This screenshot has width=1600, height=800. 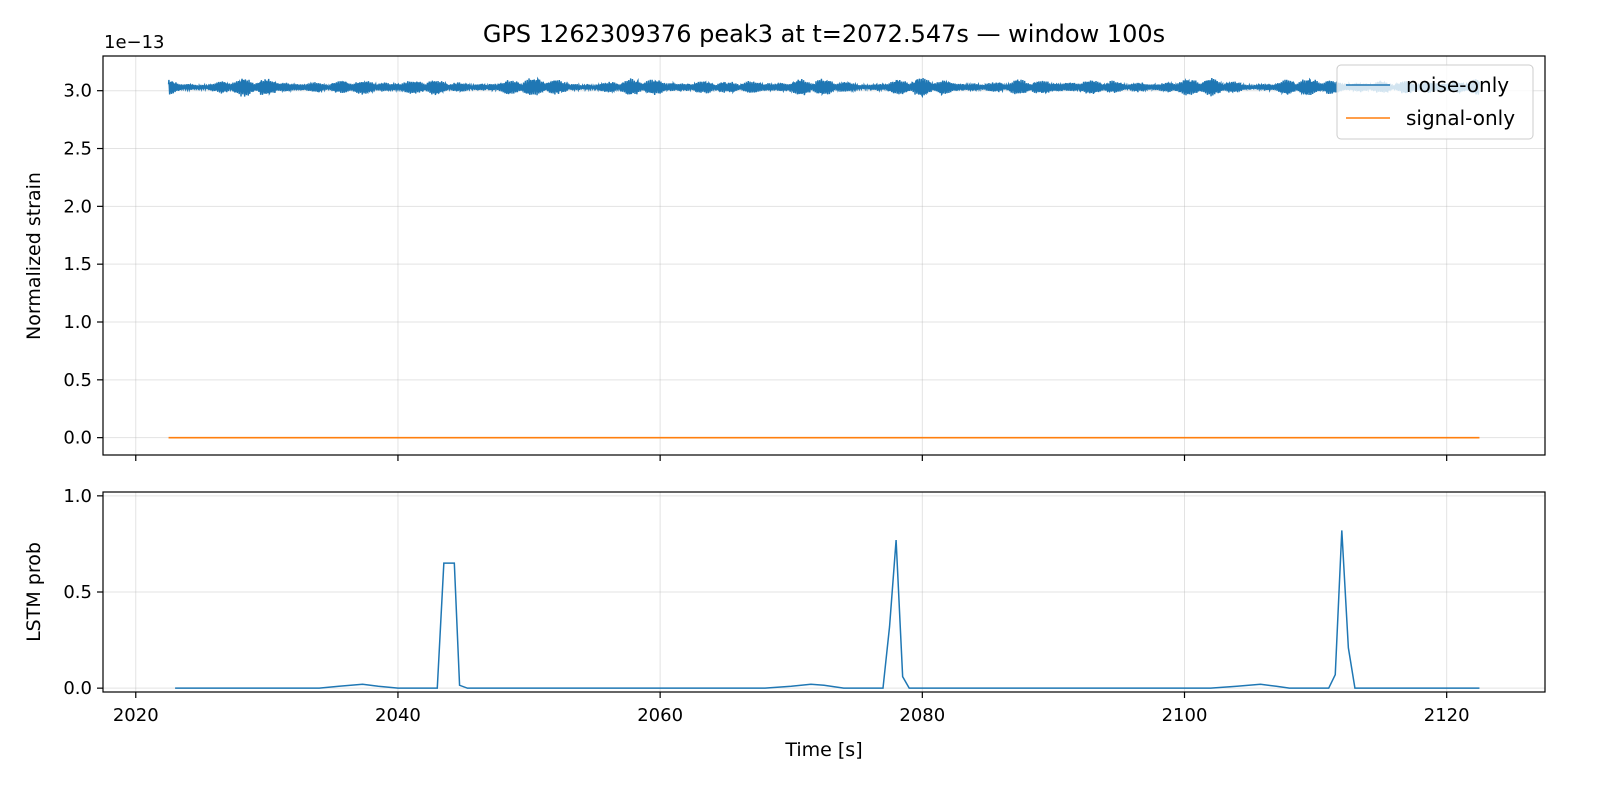 I want to click on bottom-x-tick-label: 2020, so click(x=136, y=715).